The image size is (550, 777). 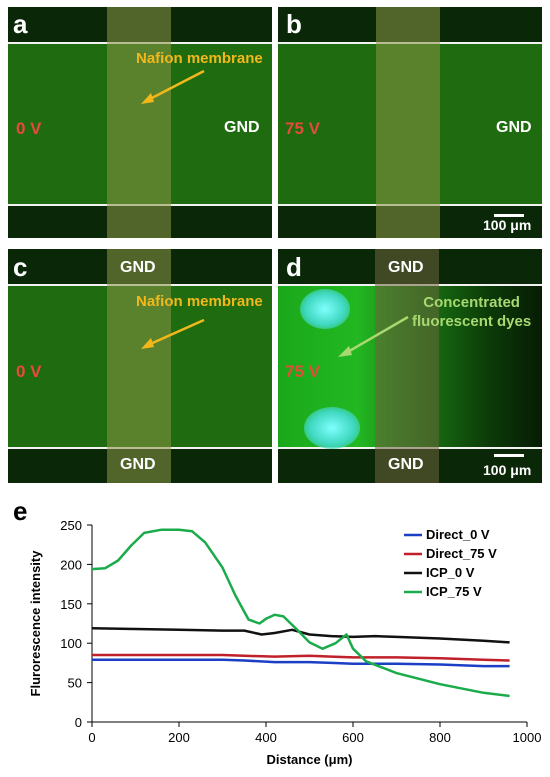 I want to click on x-tick-label: 600, so click(x=353, y=737).